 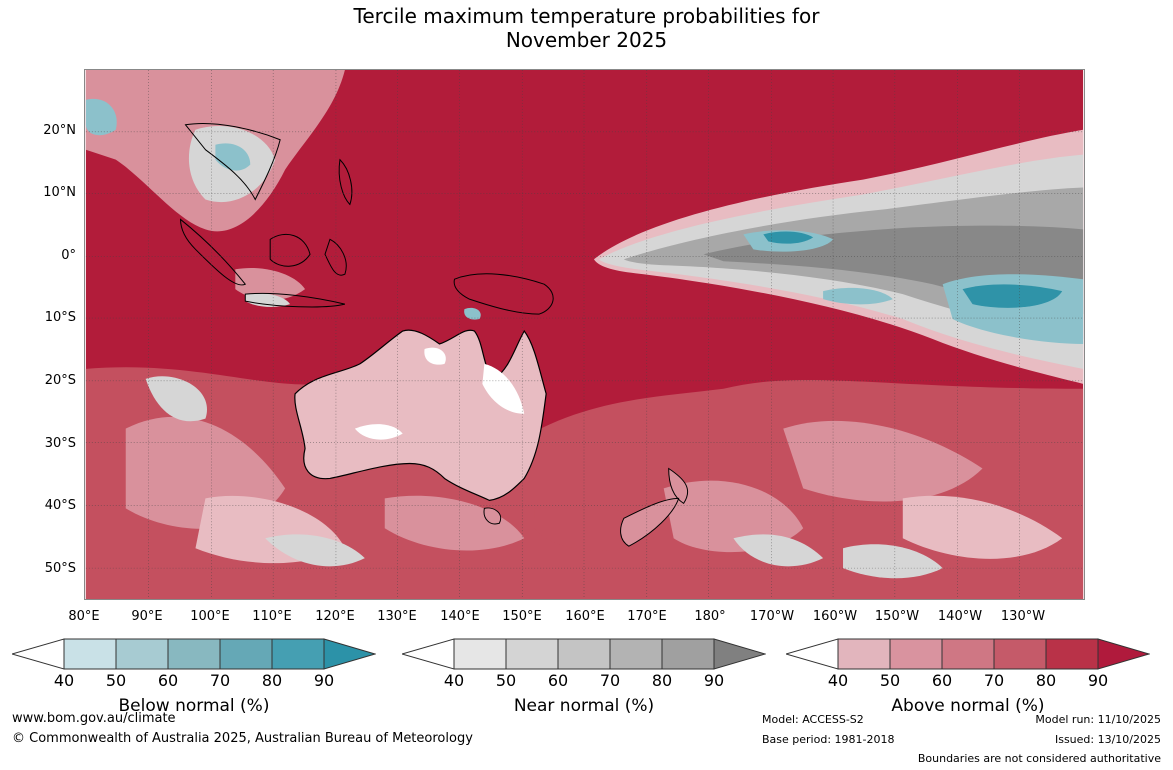 I want to click on lon-label-140w: 140°W, so click(x=960, y=616).